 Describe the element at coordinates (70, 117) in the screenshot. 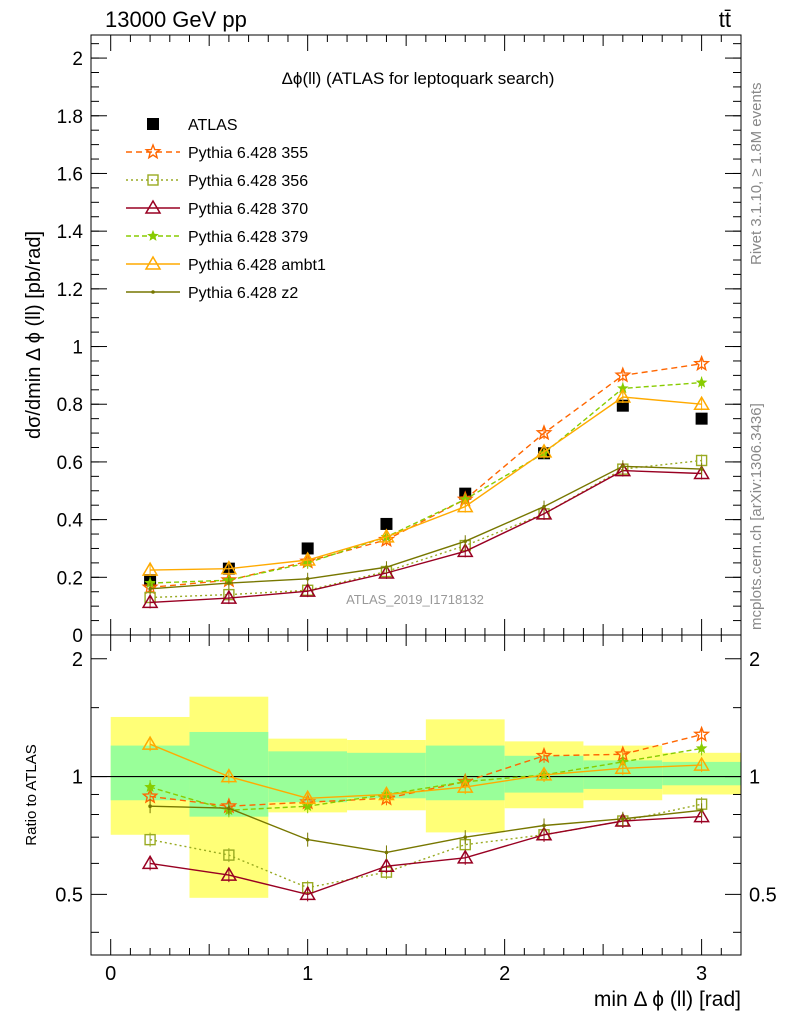

I see `y-tick-label: 1.8` at that location.